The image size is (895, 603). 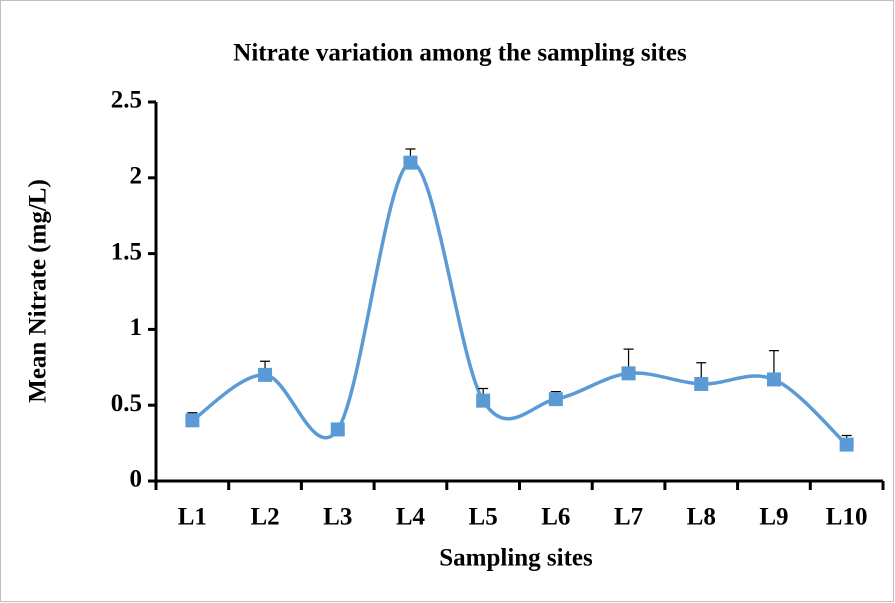 I want to click on y-tick-label: 0, so click(x=136, y=479).